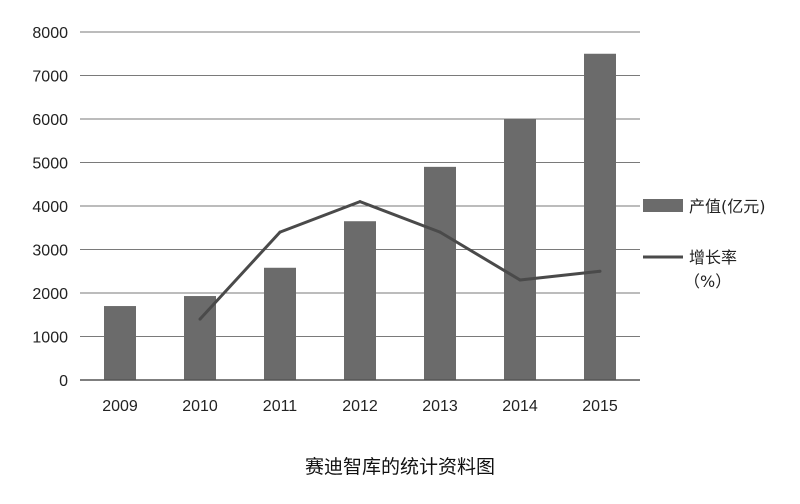 This screenshot has width=800, height=504. Describe the element at coordinates (600, 406) in the screenshot. I see `x-tick-label: 2015` at that location.